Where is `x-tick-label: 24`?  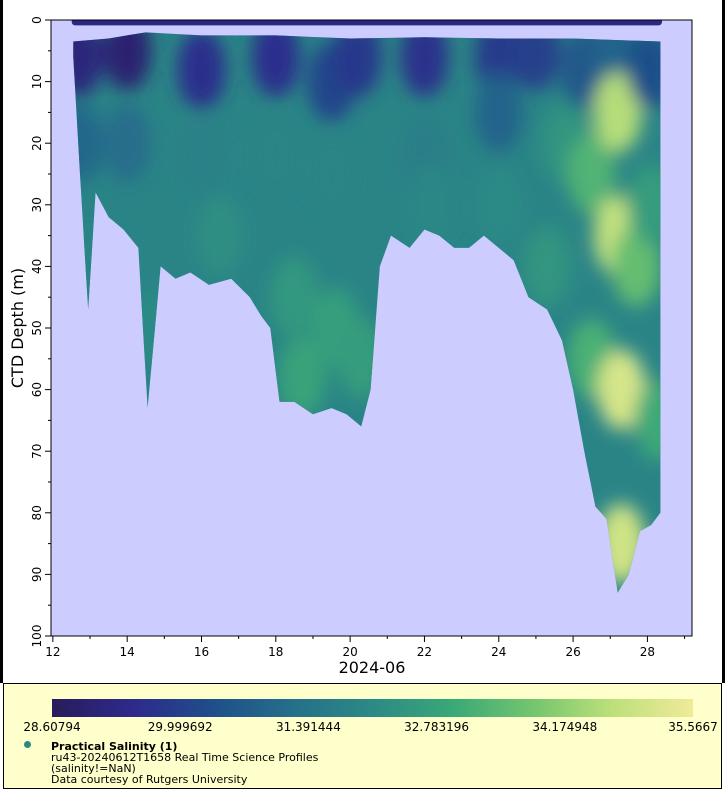
x-tick-label: 24 is located at coordinates (498, 652).